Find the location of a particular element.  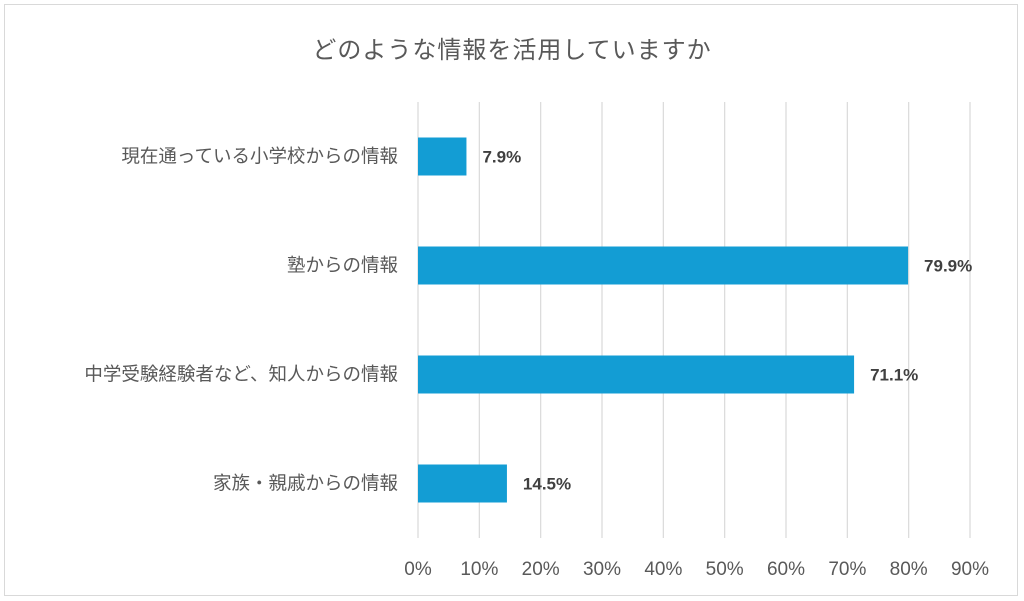

x-tick-label: 80% is located at coordinates (909, 569).